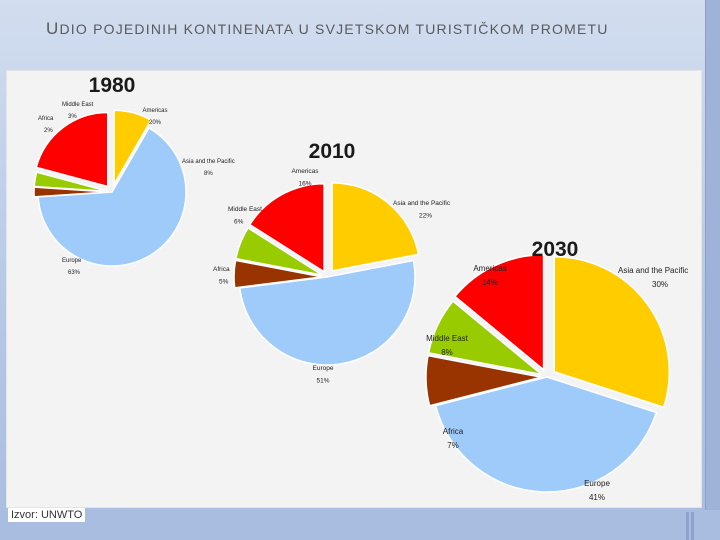  What do you see at coordinates (72, 149) in the screenshot?
I see `pie-slice-1980-americas` at bounding box center [72, 149].